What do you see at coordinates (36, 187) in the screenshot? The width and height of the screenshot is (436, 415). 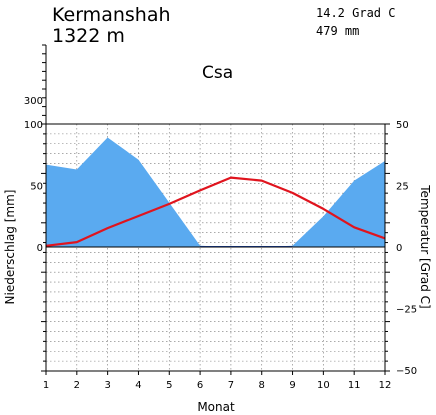 I see `left-tick-label: 50` at bounding box center [36, 187].